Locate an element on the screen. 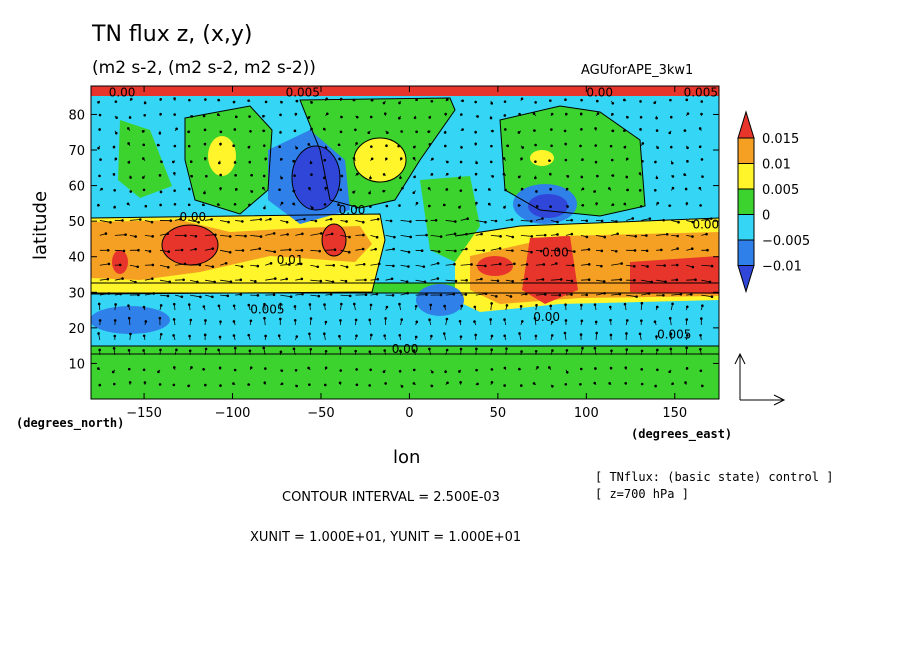 This screenshot has width=904, height=654. y-unit-note: (degrees_north) is located at coordinates (70, 423).